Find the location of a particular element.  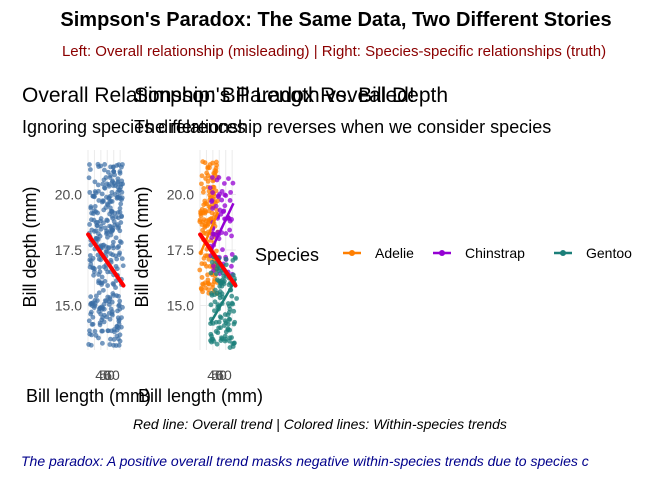

y-tick-label: 15.0 is located at coordinates (180, 306).